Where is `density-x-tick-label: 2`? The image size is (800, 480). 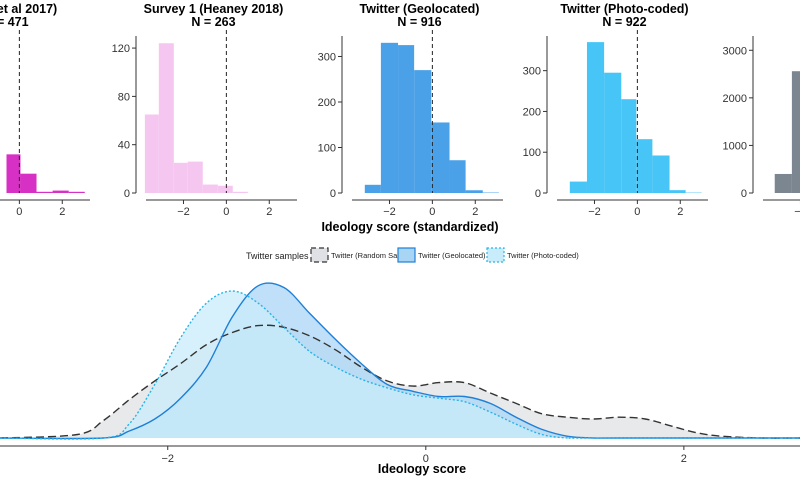
density-x-tick-label: 2 is located at coordinates (684, 459).